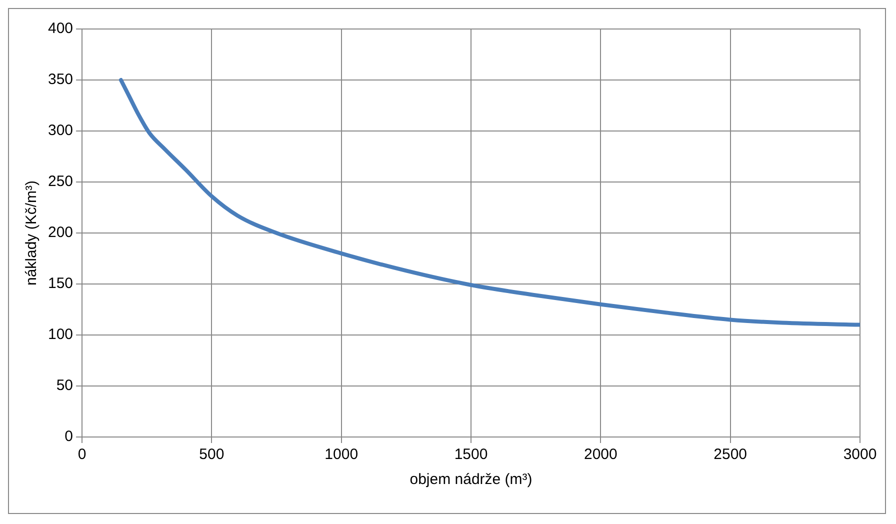 The image size is (896, 524). Describe the element at coordinates (31, 233) in the screenshot. I see `y-axis-title: náklady (Kč/m³)` at that location.